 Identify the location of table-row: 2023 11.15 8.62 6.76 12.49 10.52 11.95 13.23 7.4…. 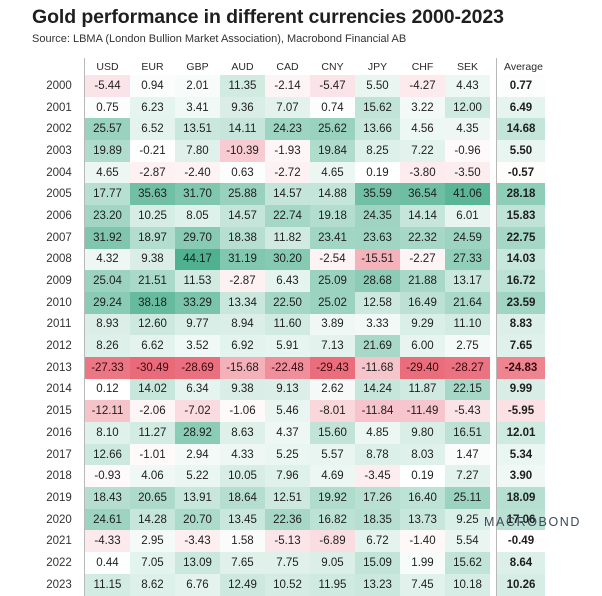
(289, 584).